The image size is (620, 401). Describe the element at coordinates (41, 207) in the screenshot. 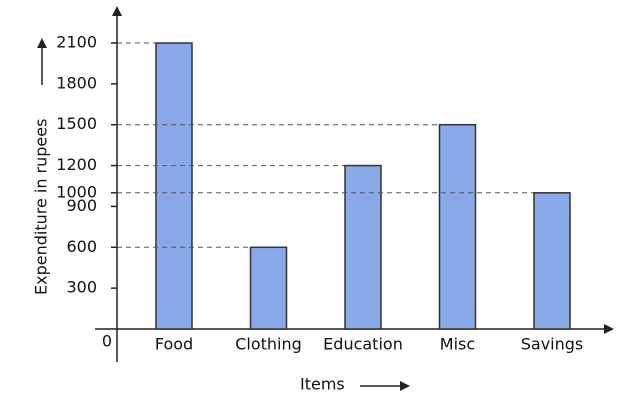

I see `y-axis-label: Expenditure in rupees` at that location.